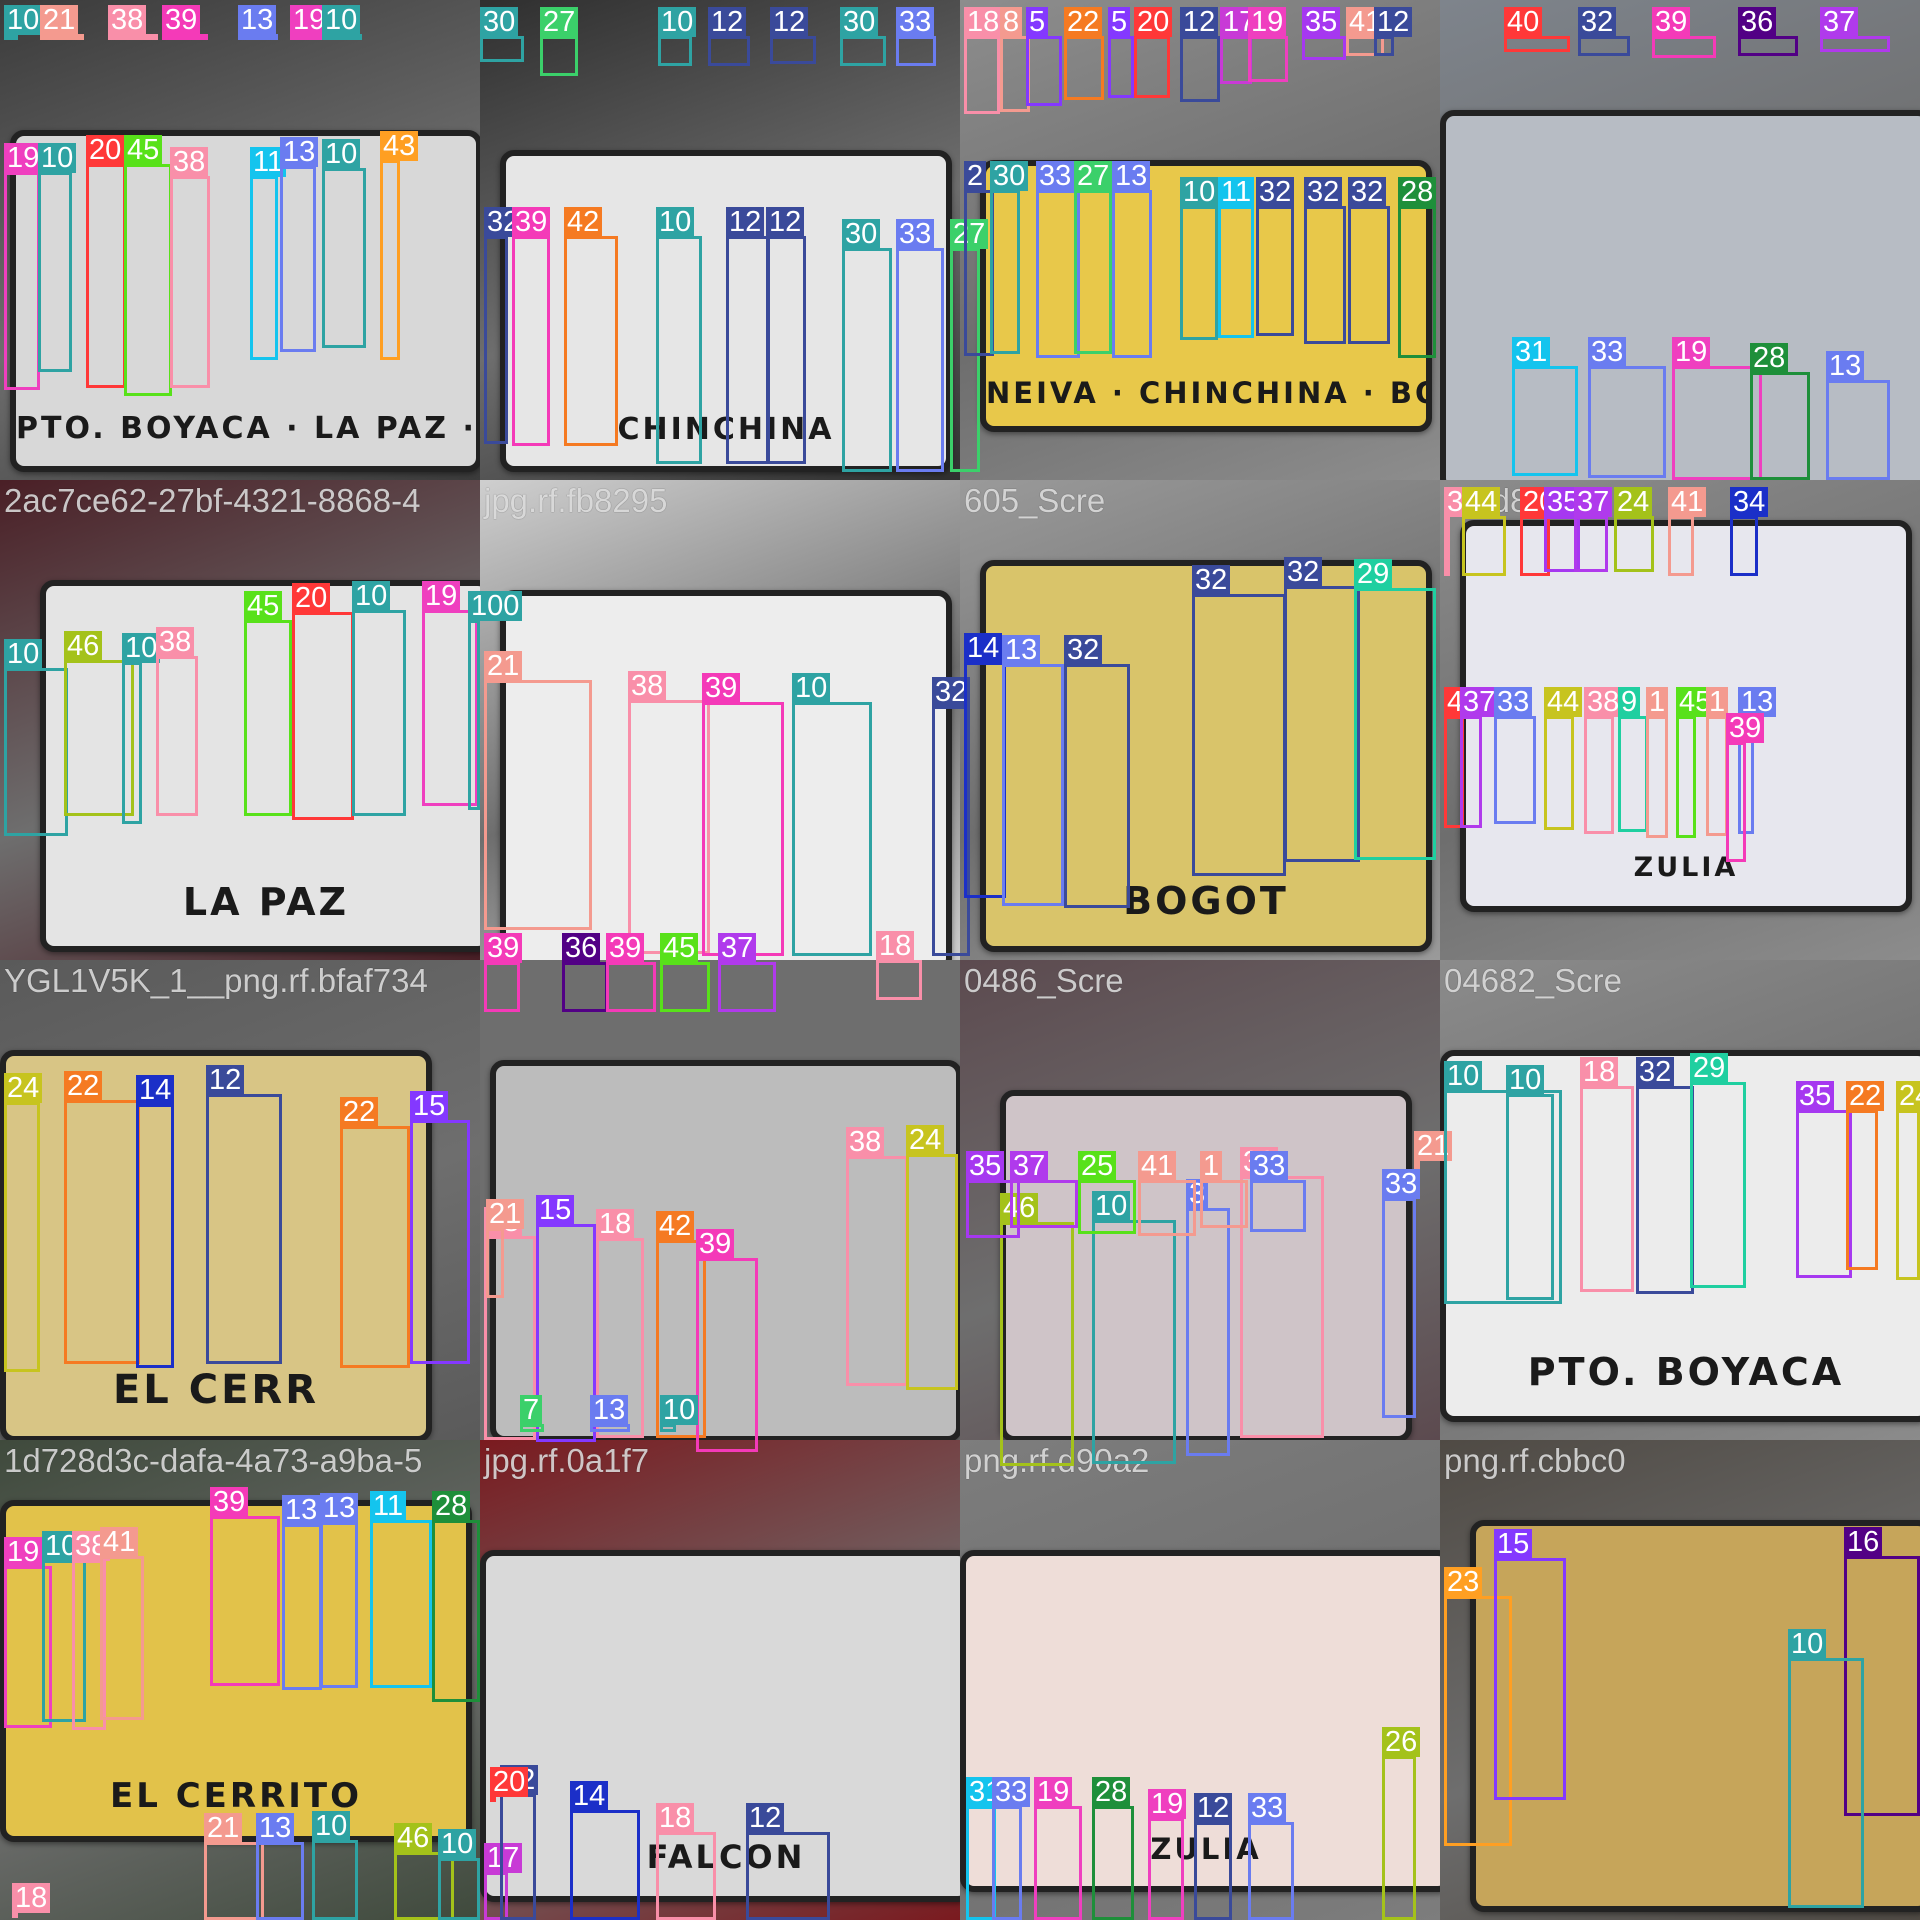  I want to click on detection-box: 9, so click(1633, 759).